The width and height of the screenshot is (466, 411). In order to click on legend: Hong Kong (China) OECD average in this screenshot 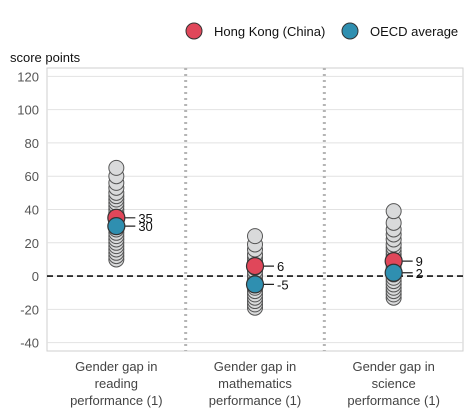, I will do `click(321, 31)`.